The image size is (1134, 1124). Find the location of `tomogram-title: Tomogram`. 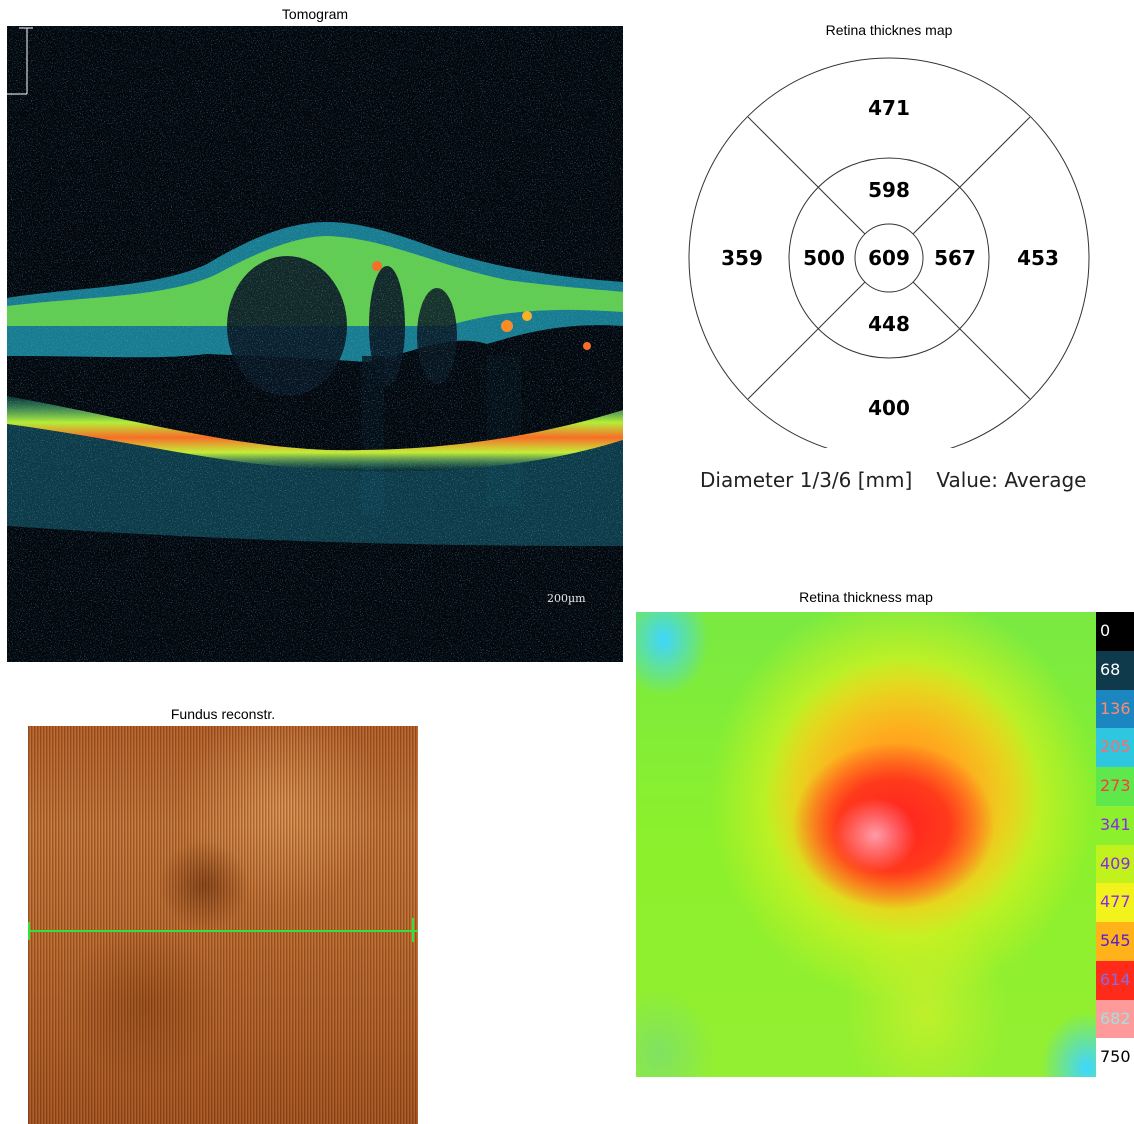

tomogram-title: Tomogram is located at coordinates (315, 14).